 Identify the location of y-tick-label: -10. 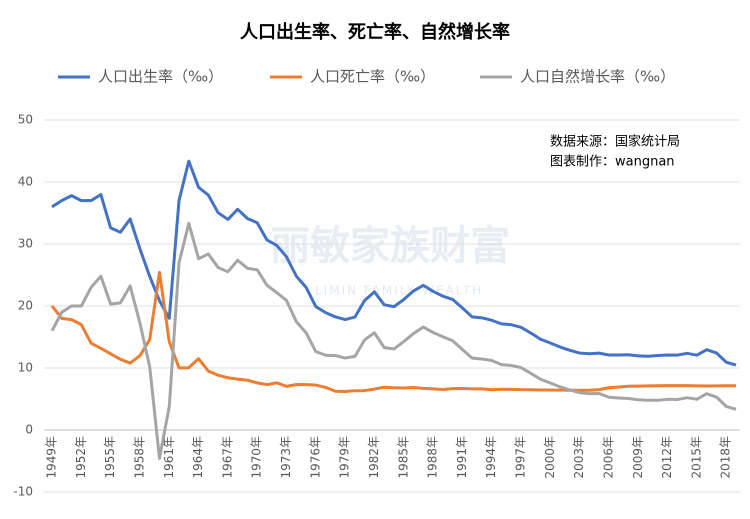
(23, 492).